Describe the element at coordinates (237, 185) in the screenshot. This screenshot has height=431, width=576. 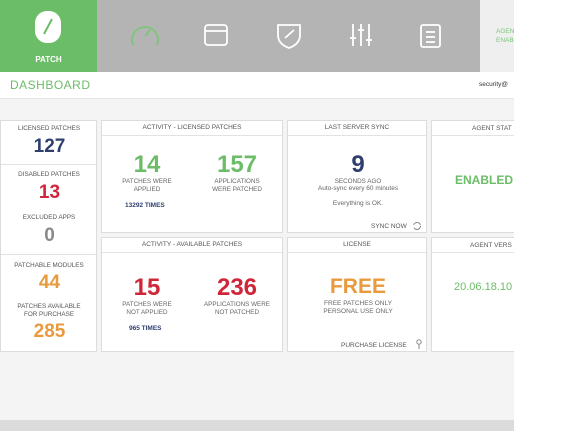
I see `stat-label: APPLICATIONS WERE PATCHED` at that location.